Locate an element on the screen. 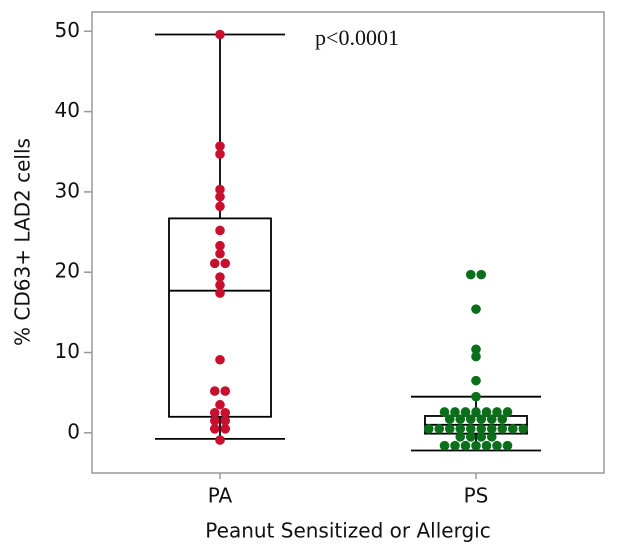  x-axis-title: Peanut Sensitized or Allergic is located at coordinates (347, 531).